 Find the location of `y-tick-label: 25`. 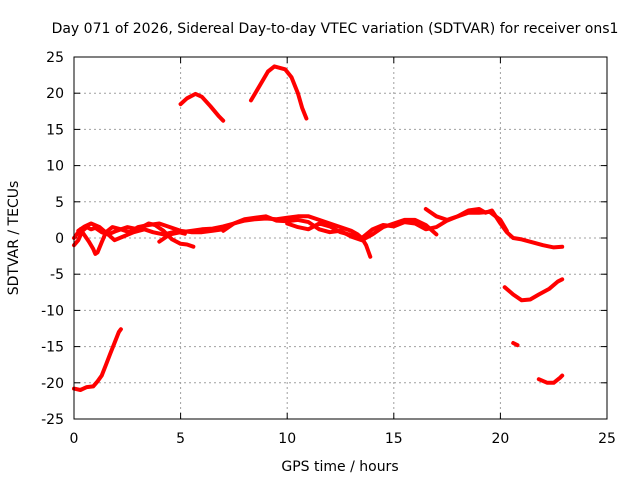

y-tick-label: 25 is located at coordinates (55, 58).